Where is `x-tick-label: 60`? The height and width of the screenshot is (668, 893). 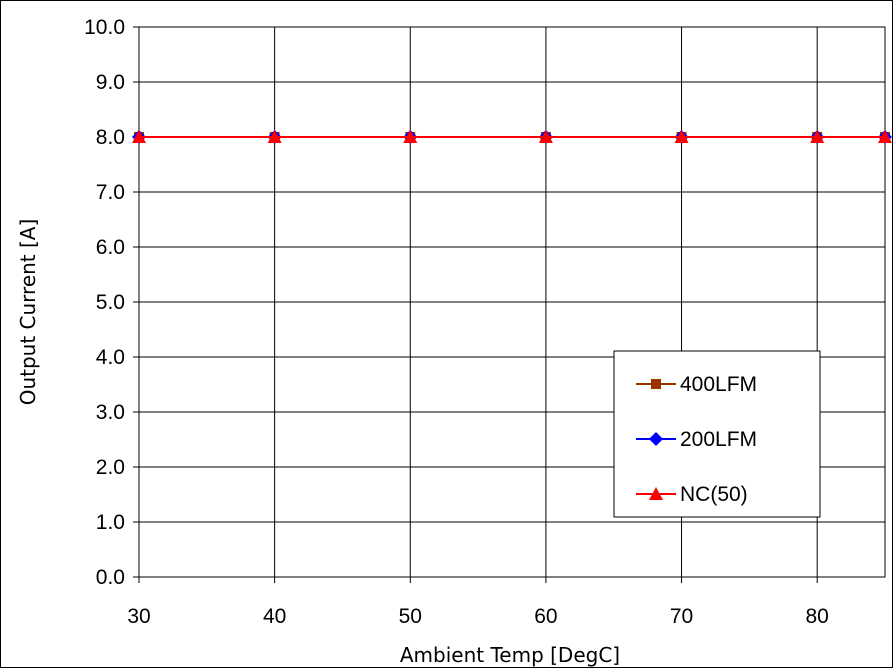 x-tick-label: 60 is located at coordinates (545, 616).